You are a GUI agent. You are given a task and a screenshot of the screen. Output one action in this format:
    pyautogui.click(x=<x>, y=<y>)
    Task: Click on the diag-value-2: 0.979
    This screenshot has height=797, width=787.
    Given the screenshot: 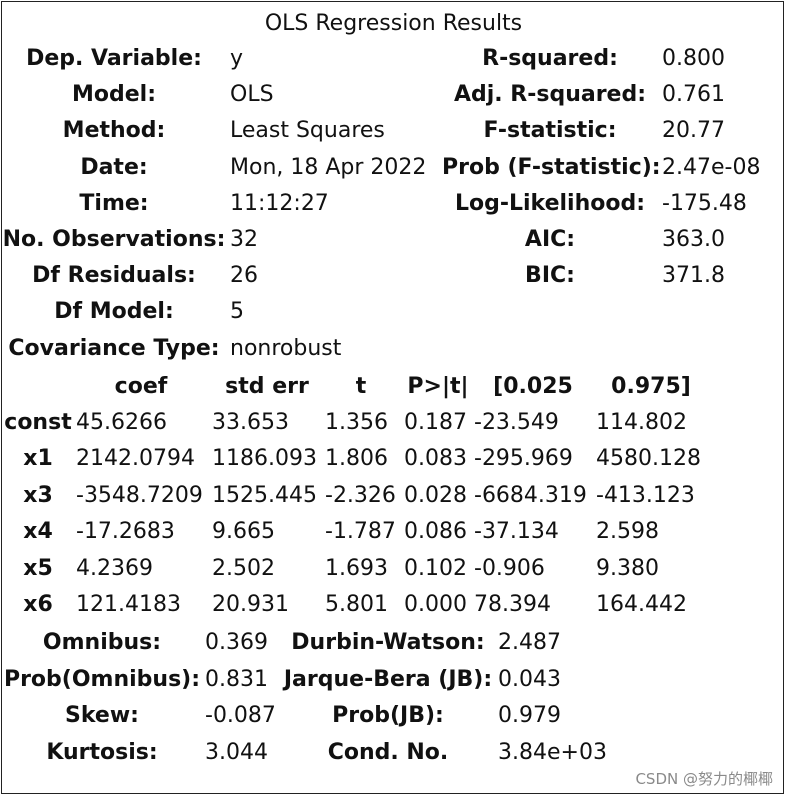 What is the action you would take?
    pyautogui.click(x=529, y=715)
    